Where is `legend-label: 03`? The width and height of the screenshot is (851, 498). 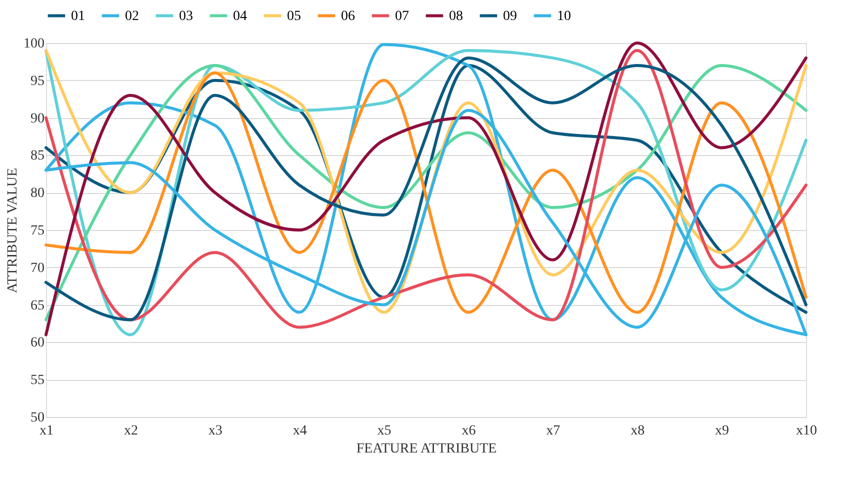 legend-label: 03 is located at coordinates (186, 16).